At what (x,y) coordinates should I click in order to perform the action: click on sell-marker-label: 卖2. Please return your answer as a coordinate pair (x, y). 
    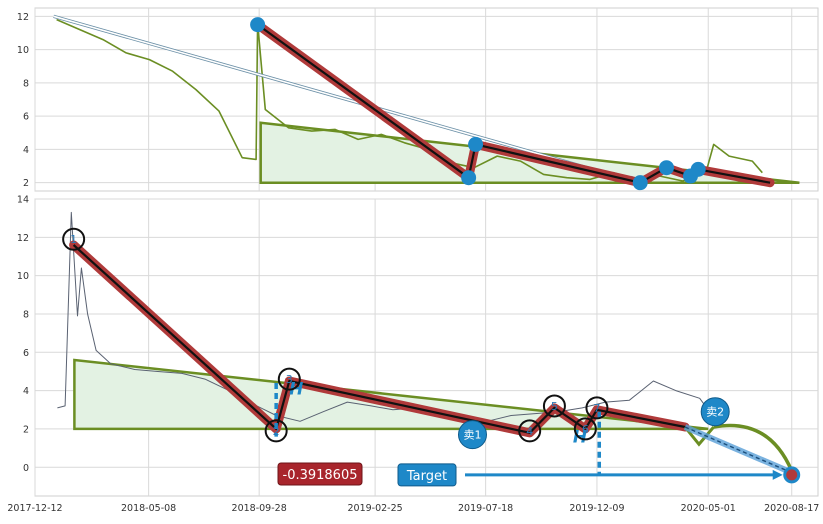
    Looking at the image, I should click on (715, 412).